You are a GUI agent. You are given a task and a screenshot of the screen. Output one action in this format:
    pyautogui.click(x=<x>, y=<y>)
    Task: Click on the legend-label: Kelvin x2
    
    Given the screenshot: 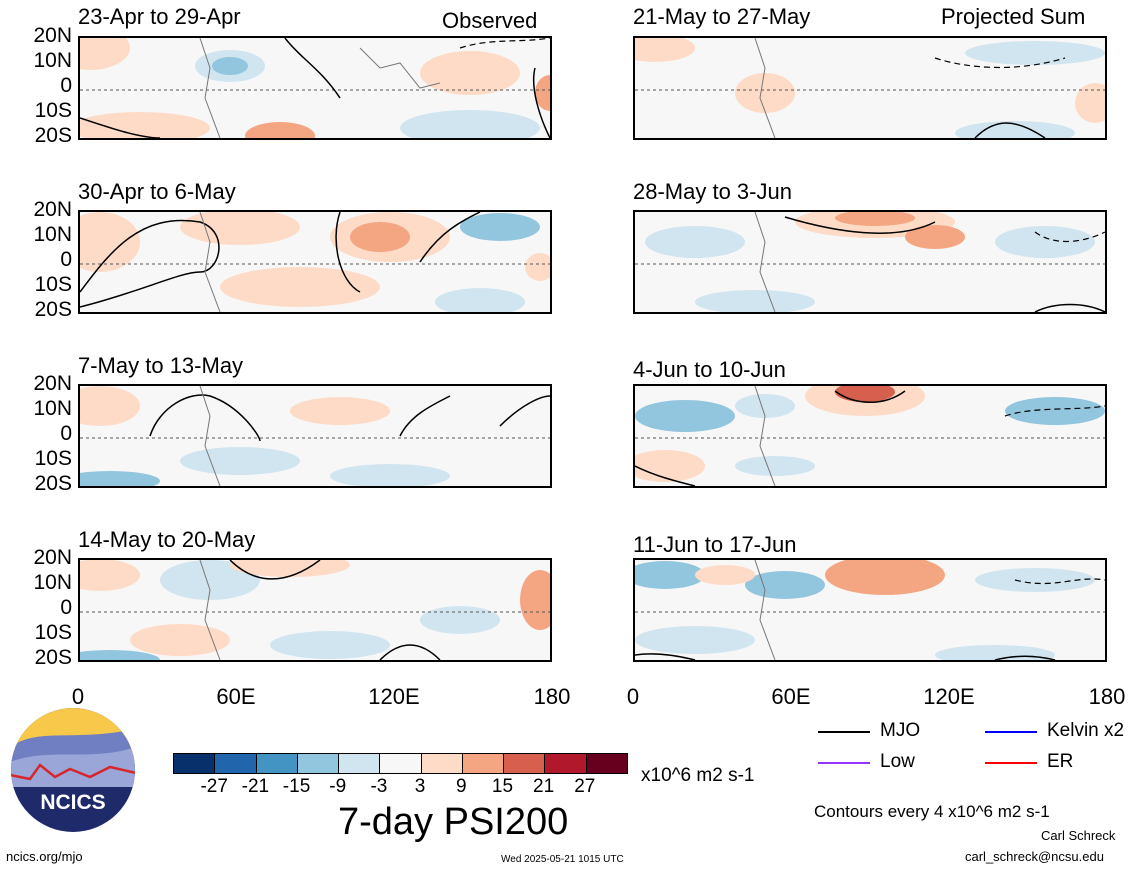 What is the action you would take?
    pyautogui.click(x=1086, y=730)
    